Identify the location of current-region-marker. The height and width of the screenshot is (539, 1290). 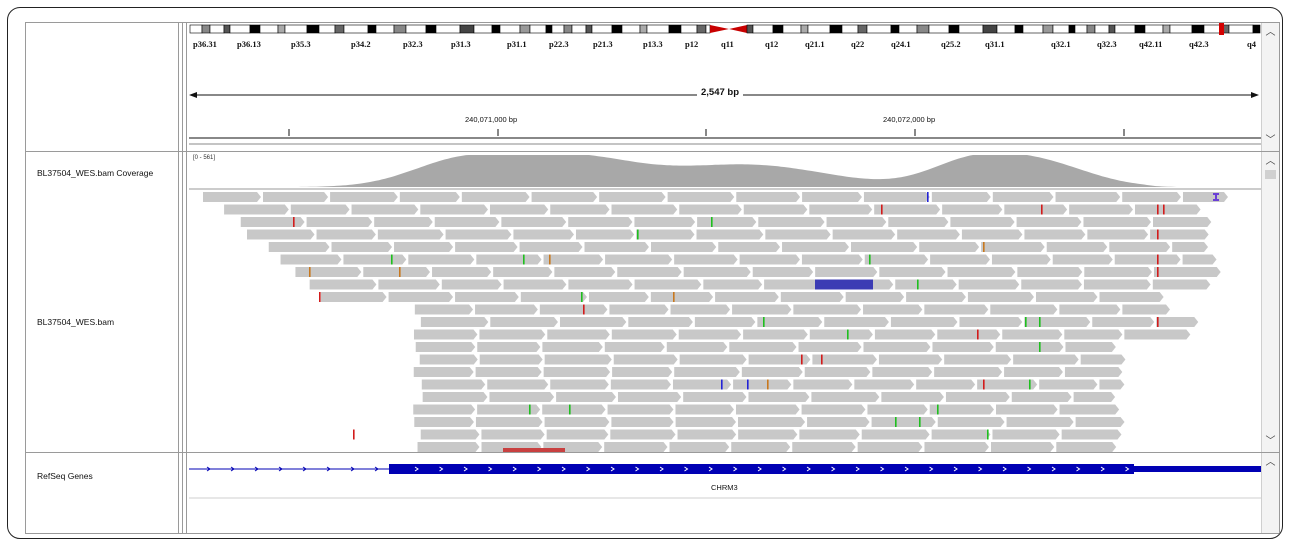
(1221, 29).